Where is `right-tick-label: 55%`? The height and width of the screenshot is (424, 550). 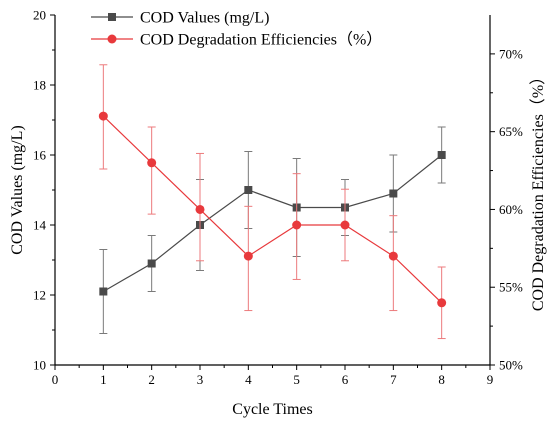 right-tick-label: 55% is located at coordinates (511, 287).